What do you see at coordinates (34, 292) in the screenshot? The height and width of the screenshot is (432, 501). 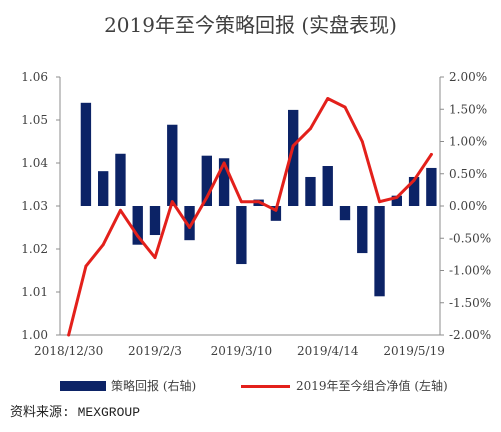 I see `left-axis-tick-label: 1.01` at bounding box center [34, 292].